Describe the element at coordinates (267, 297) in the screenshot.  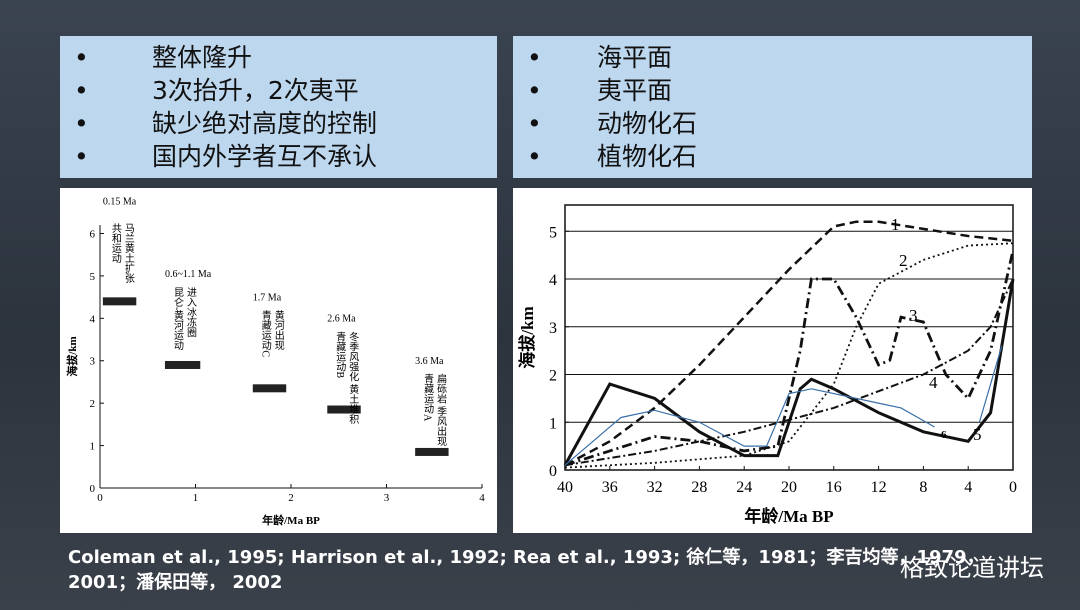
I see `age-label: 1.7 Ma` at that location.